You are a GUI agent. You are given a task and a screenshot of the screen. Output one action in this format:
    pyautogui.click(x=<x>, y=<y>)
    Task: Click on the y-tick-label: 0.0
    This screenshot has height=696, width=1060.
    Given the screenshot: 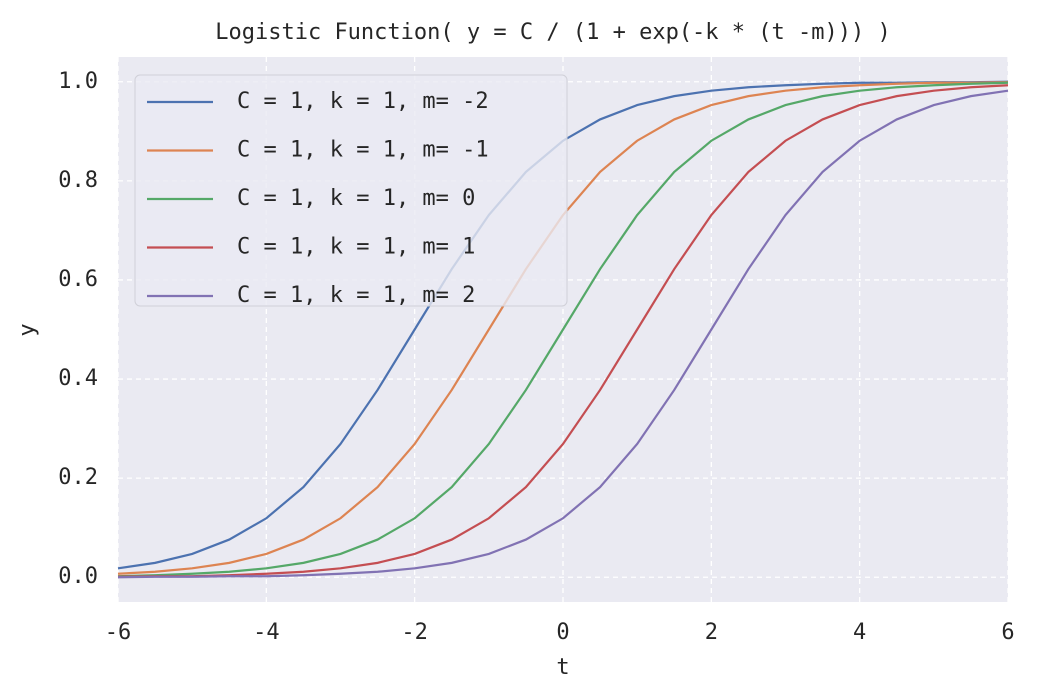 What is the action you would take?
    pyautogui.click(x=78, y=576)
    